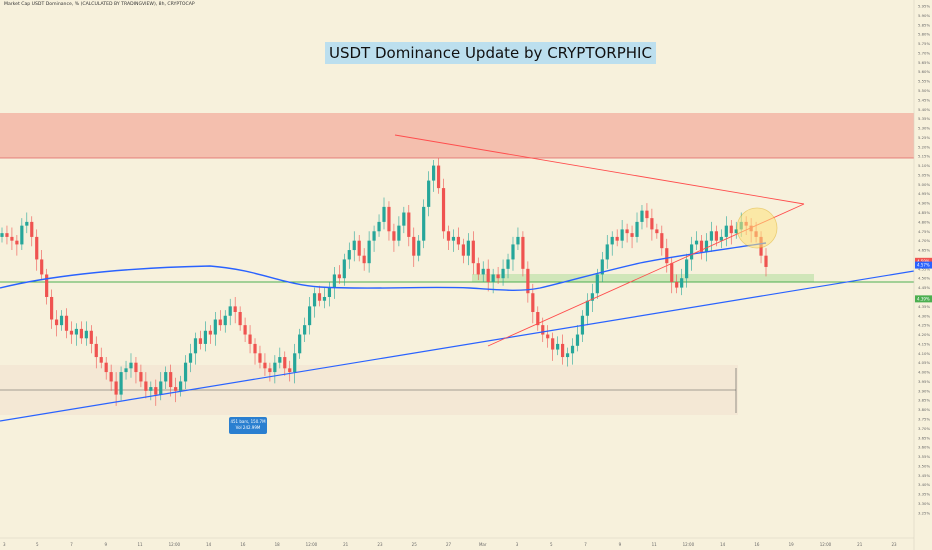 Image resolution: width=932 pixels, height=550 pixels. Describe the element at coordinates (924, 287) in the screenshot. I see `price-tick-label: 4.45%` at that location.